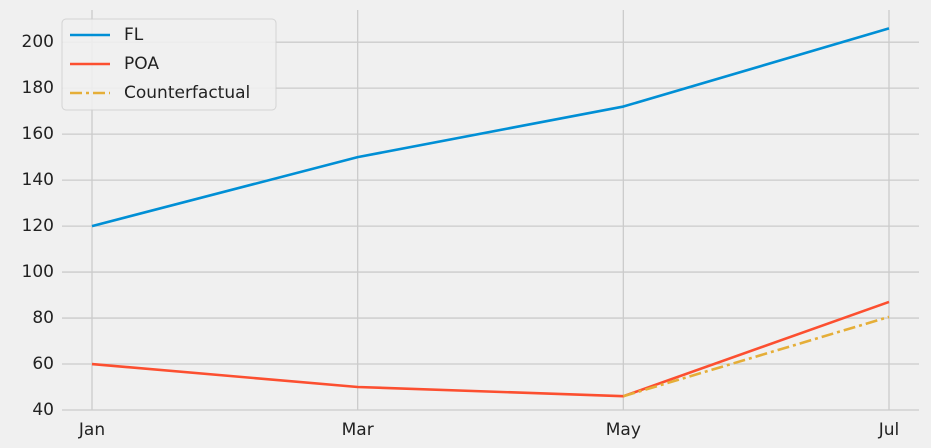 This screenshot has width=931, height=448. I want to click on x-tick-label: Jul, so click(889, 430).